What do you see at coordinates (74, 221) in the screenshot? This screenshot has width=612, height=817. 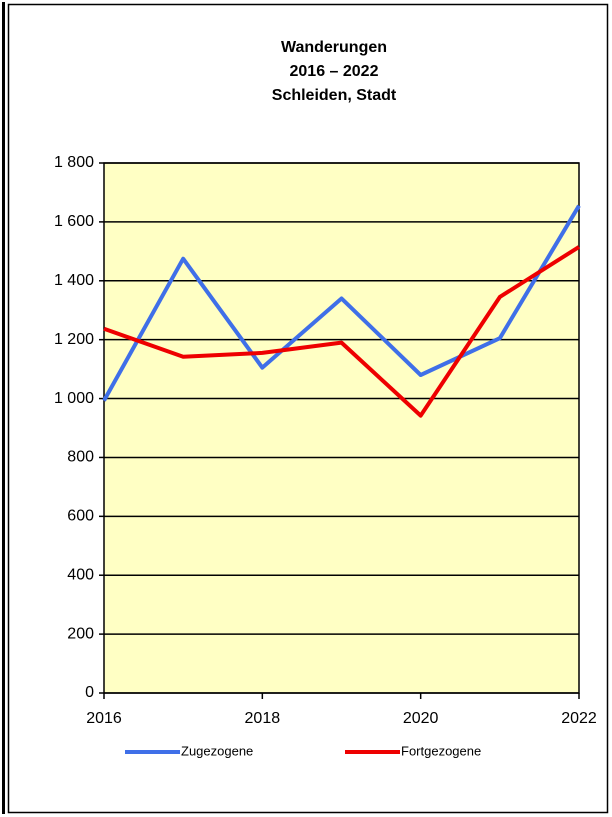 I see `y-tick-label: 1 600` at bounding box center [74, 221].